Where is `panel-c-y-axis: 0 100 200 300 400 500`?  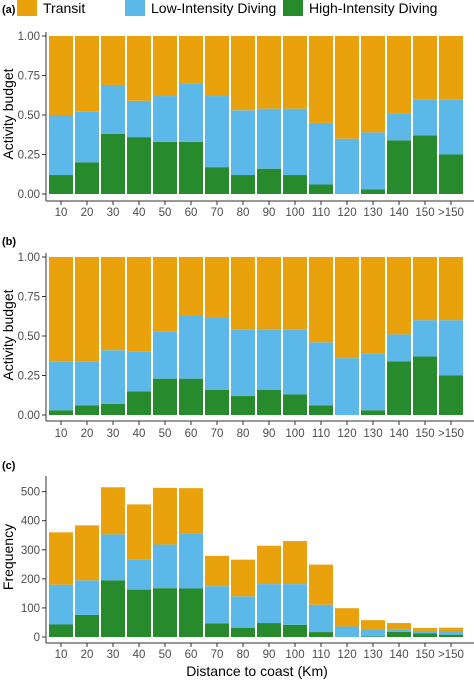
panel-c-y-axis: 0 100 200 300 400 500 is located at coordinates (34, 560).